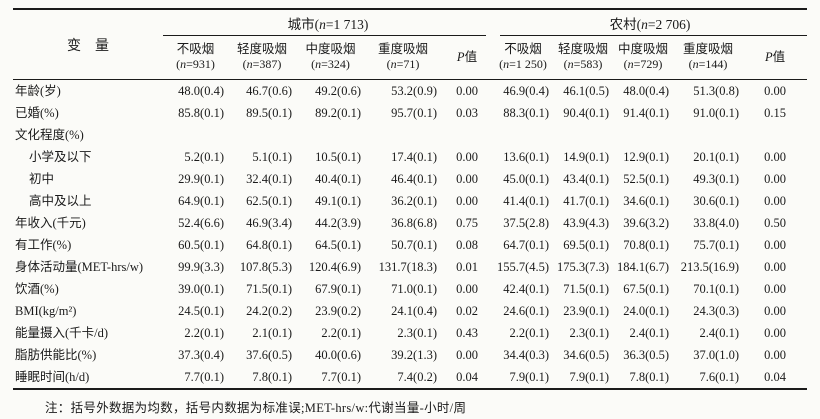 This screenshot has width=820, height=419. Describe the element at coordinates (710, 267) in the screenshot. I see `rural-value: 213.5(16.9)` at that location.